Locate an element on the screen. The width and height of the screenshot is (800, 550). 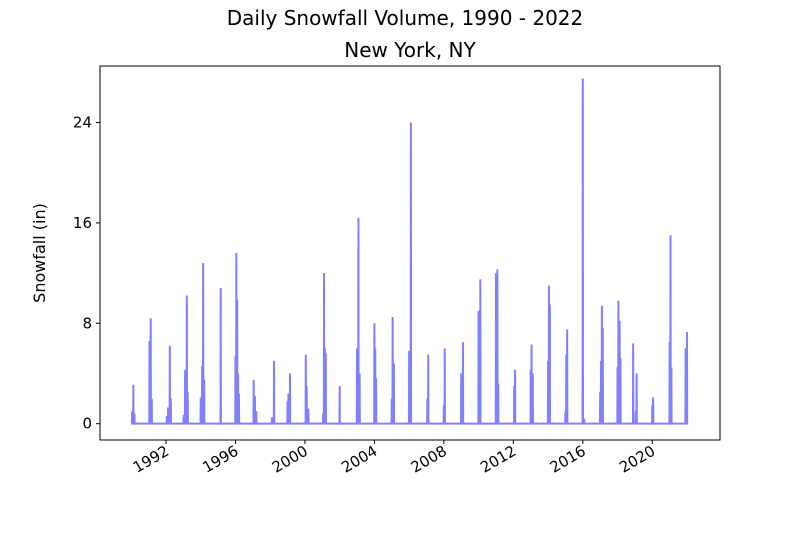
y-tick-label: 8 is located at coordinates (87, 323).